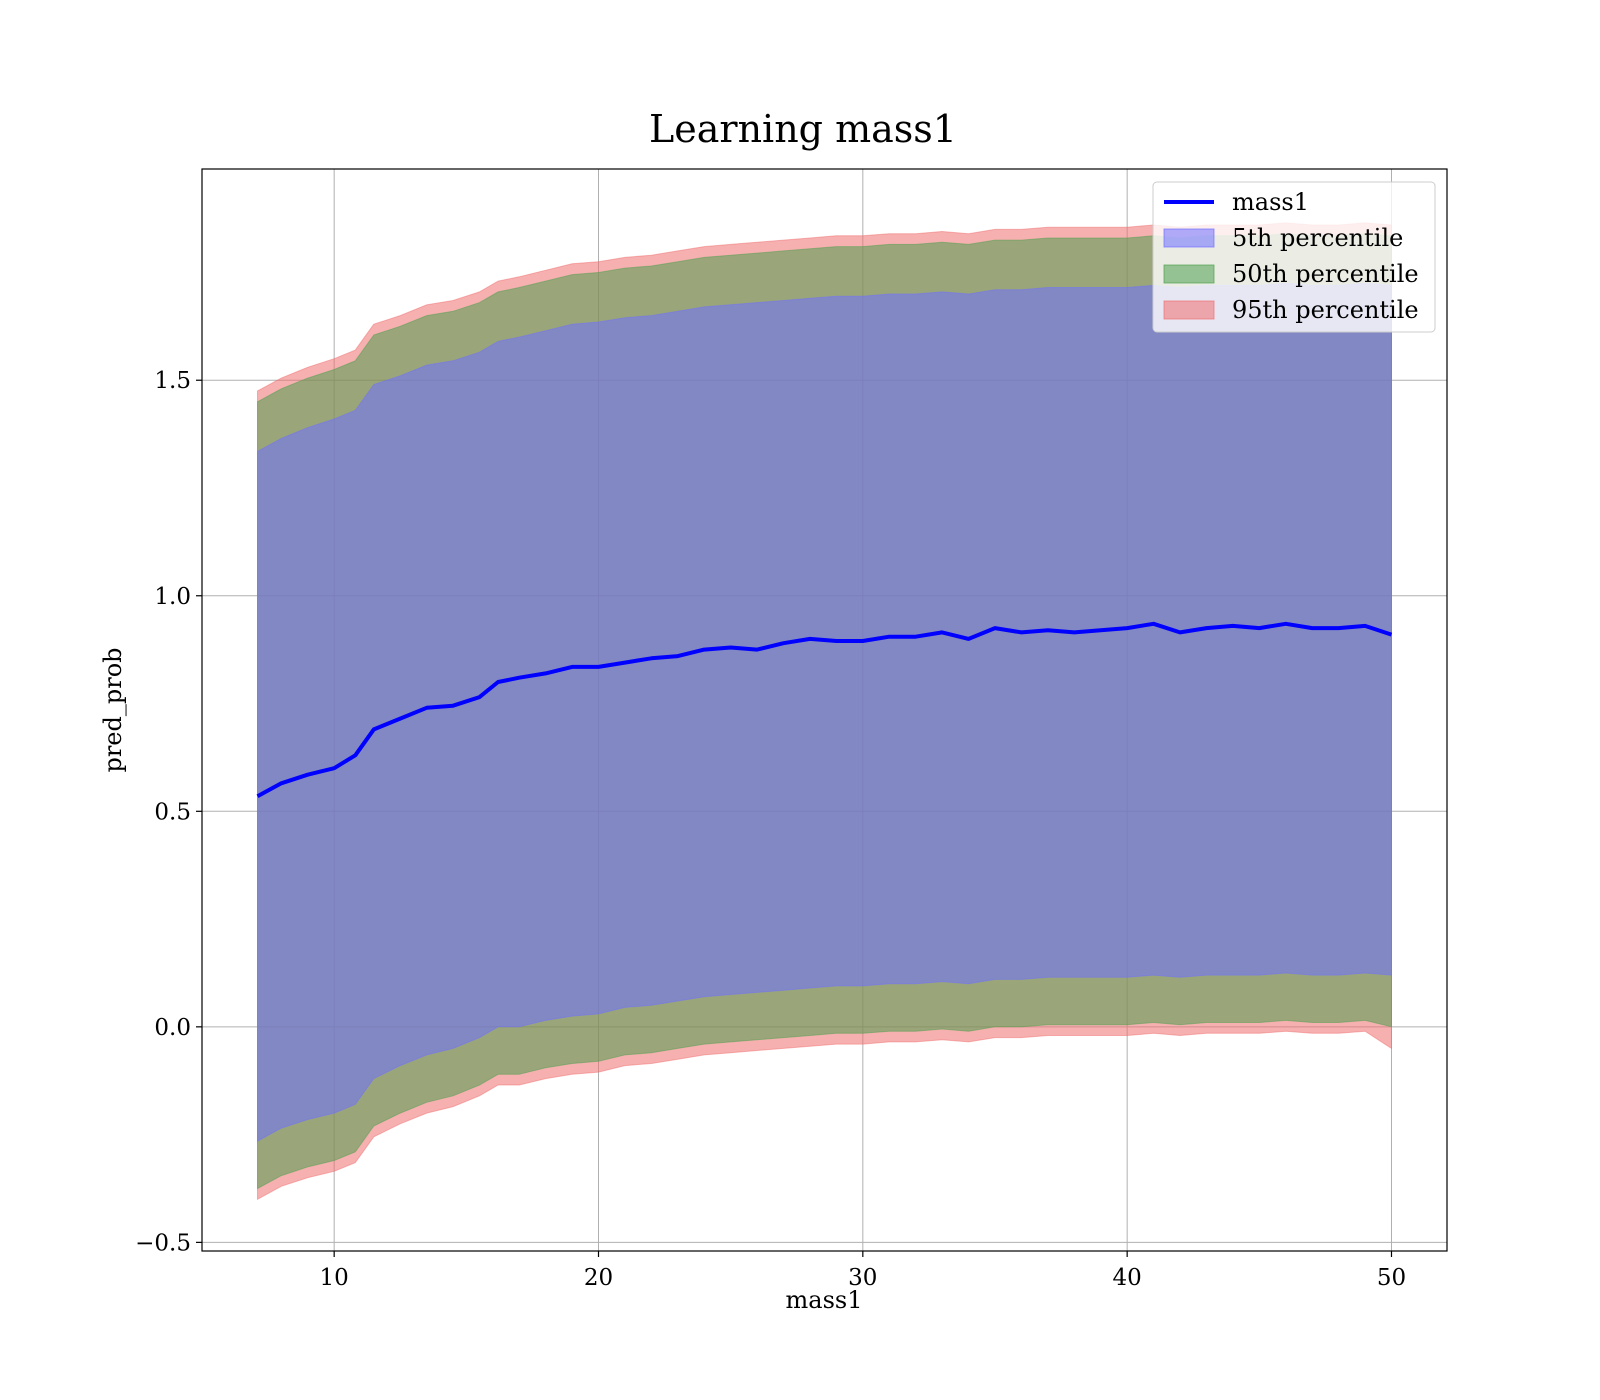  I want to click on y-axis-label: pred_prob, so click(113, 709).